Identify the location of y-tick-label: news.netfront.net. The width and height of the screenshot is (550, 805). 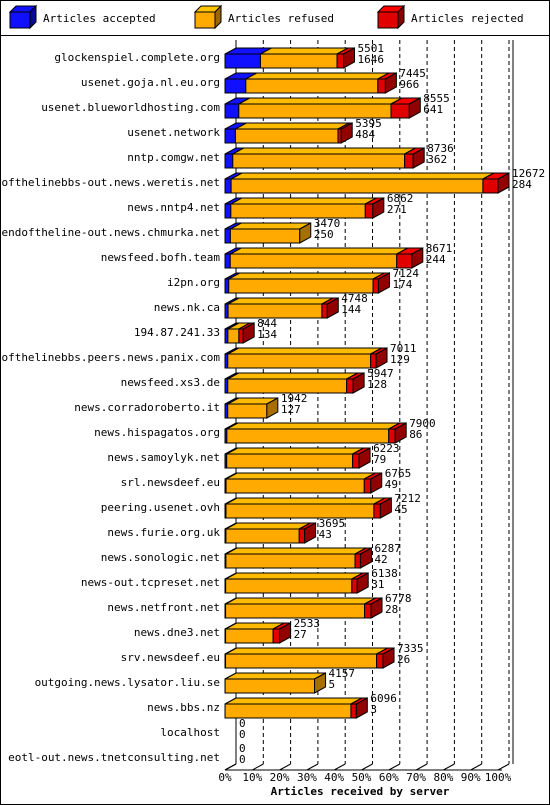
(163, 607).